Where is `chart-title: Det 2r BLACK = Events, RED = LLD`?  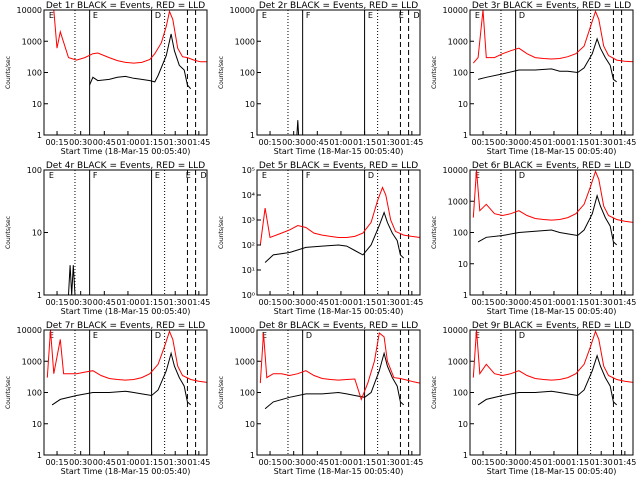
chart-title: Det 2r BLACK = Events, RED = LLD is located at coordinates (338, 6).